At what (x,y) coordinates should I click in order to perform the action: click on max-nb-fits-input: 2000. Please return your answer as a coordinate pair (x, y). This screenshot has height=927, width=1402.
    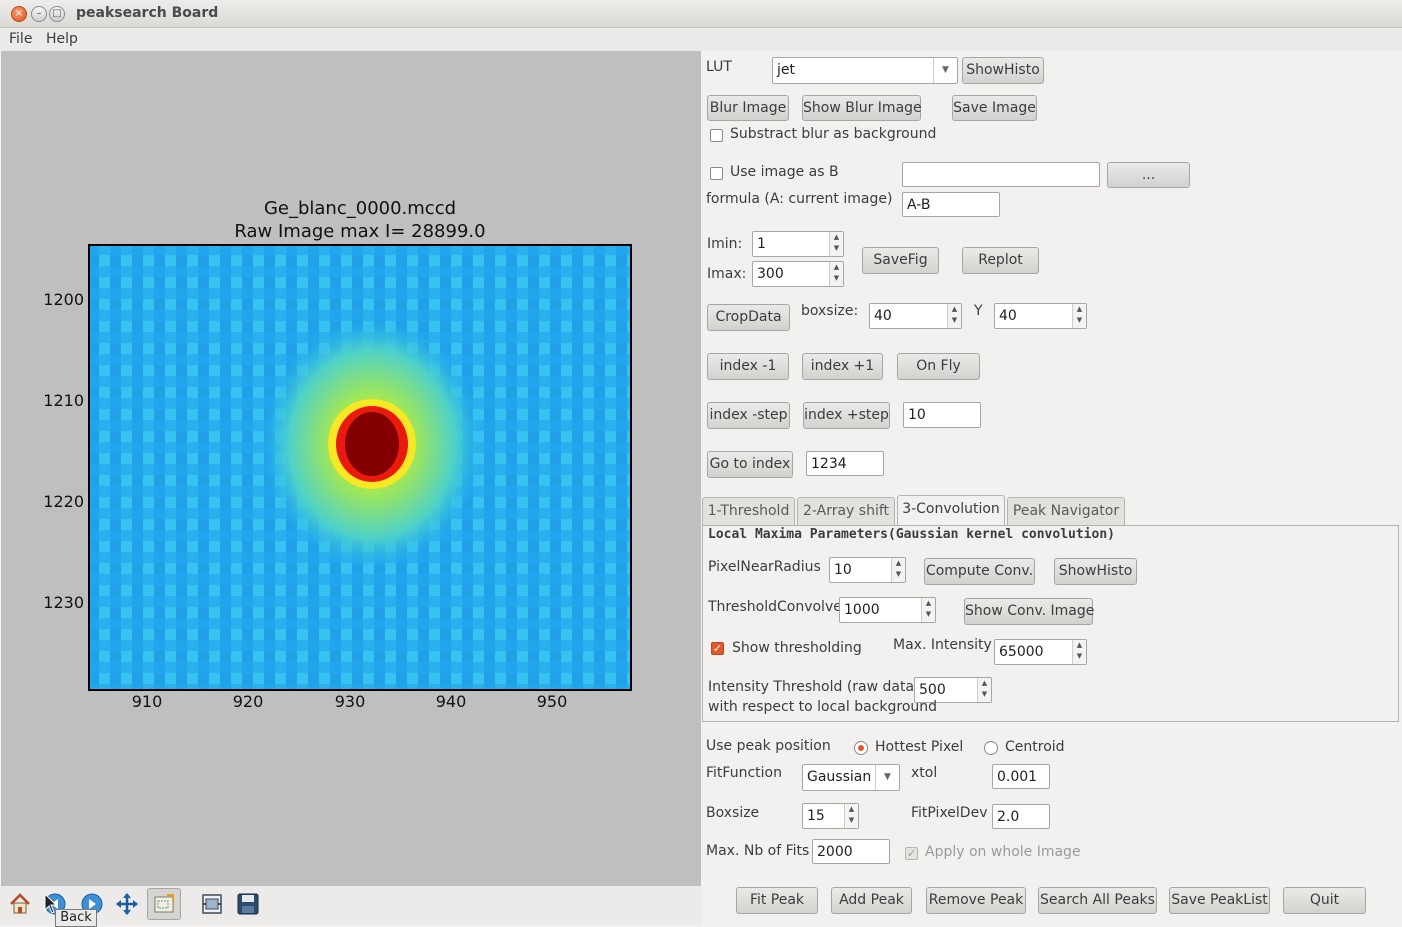
    Looking at the image, I should click on (851, 851).